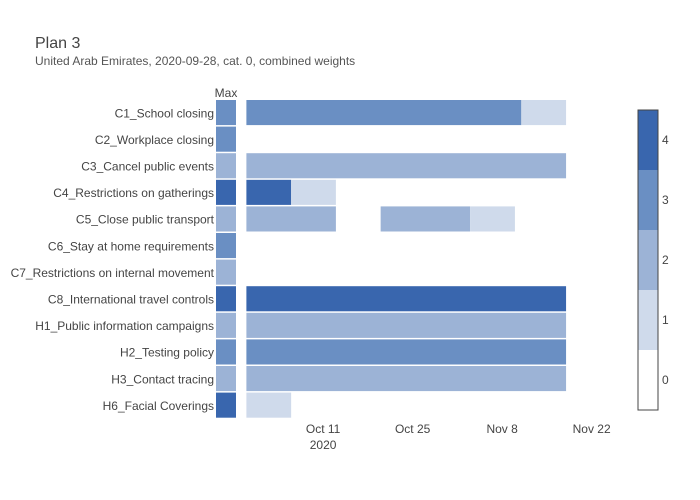  Describe the element at coordinates (145, 220) in the screenshot. I see `row-label: C5_Close public transport` at that location.